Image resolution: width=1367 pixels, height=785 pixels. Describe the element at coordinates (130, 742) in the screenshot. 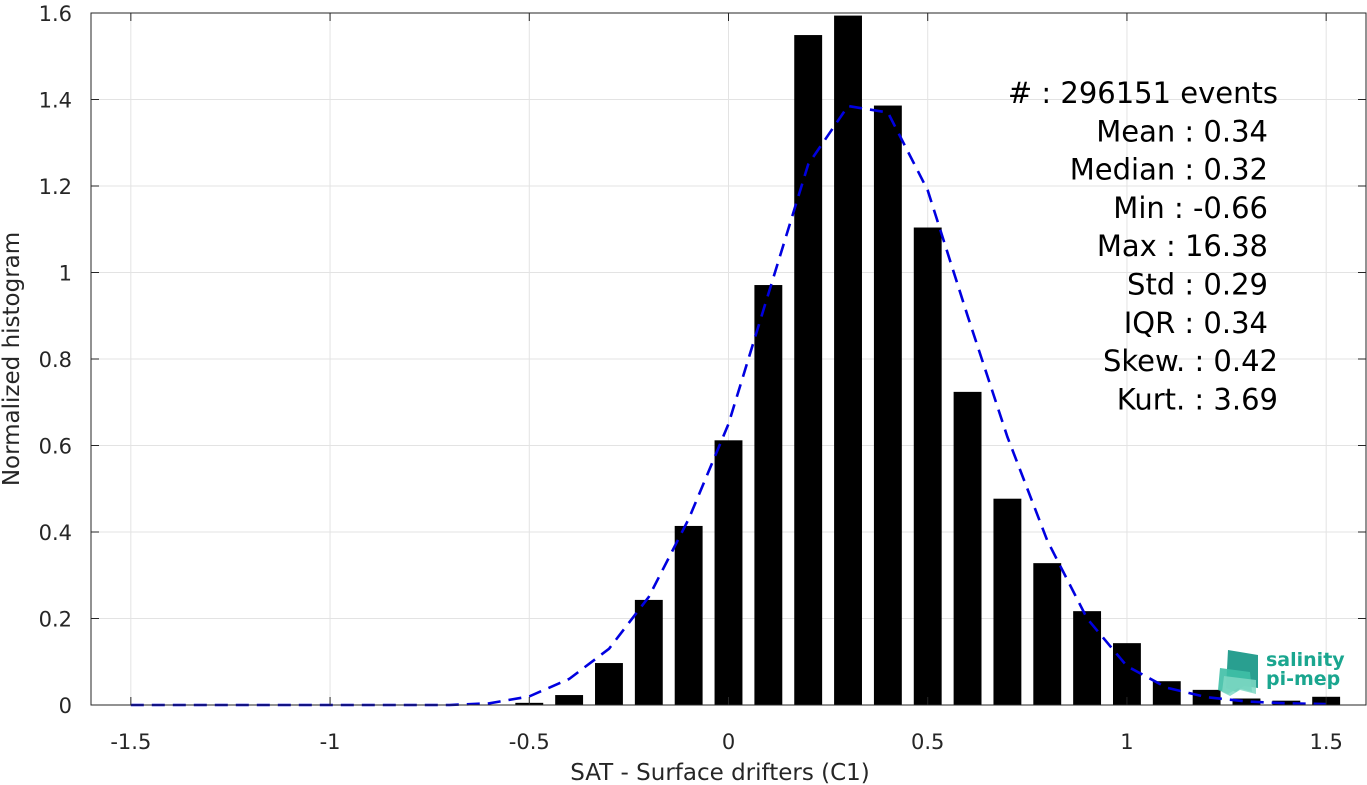

I see `x-tick-label: -1.5` at that location.